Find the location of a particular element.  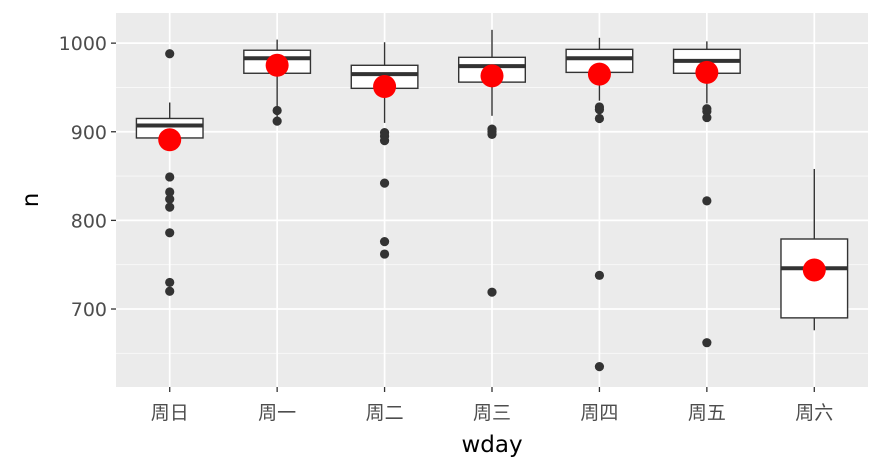

x-tick-label: 周五 is located at coordinates (707, 413).